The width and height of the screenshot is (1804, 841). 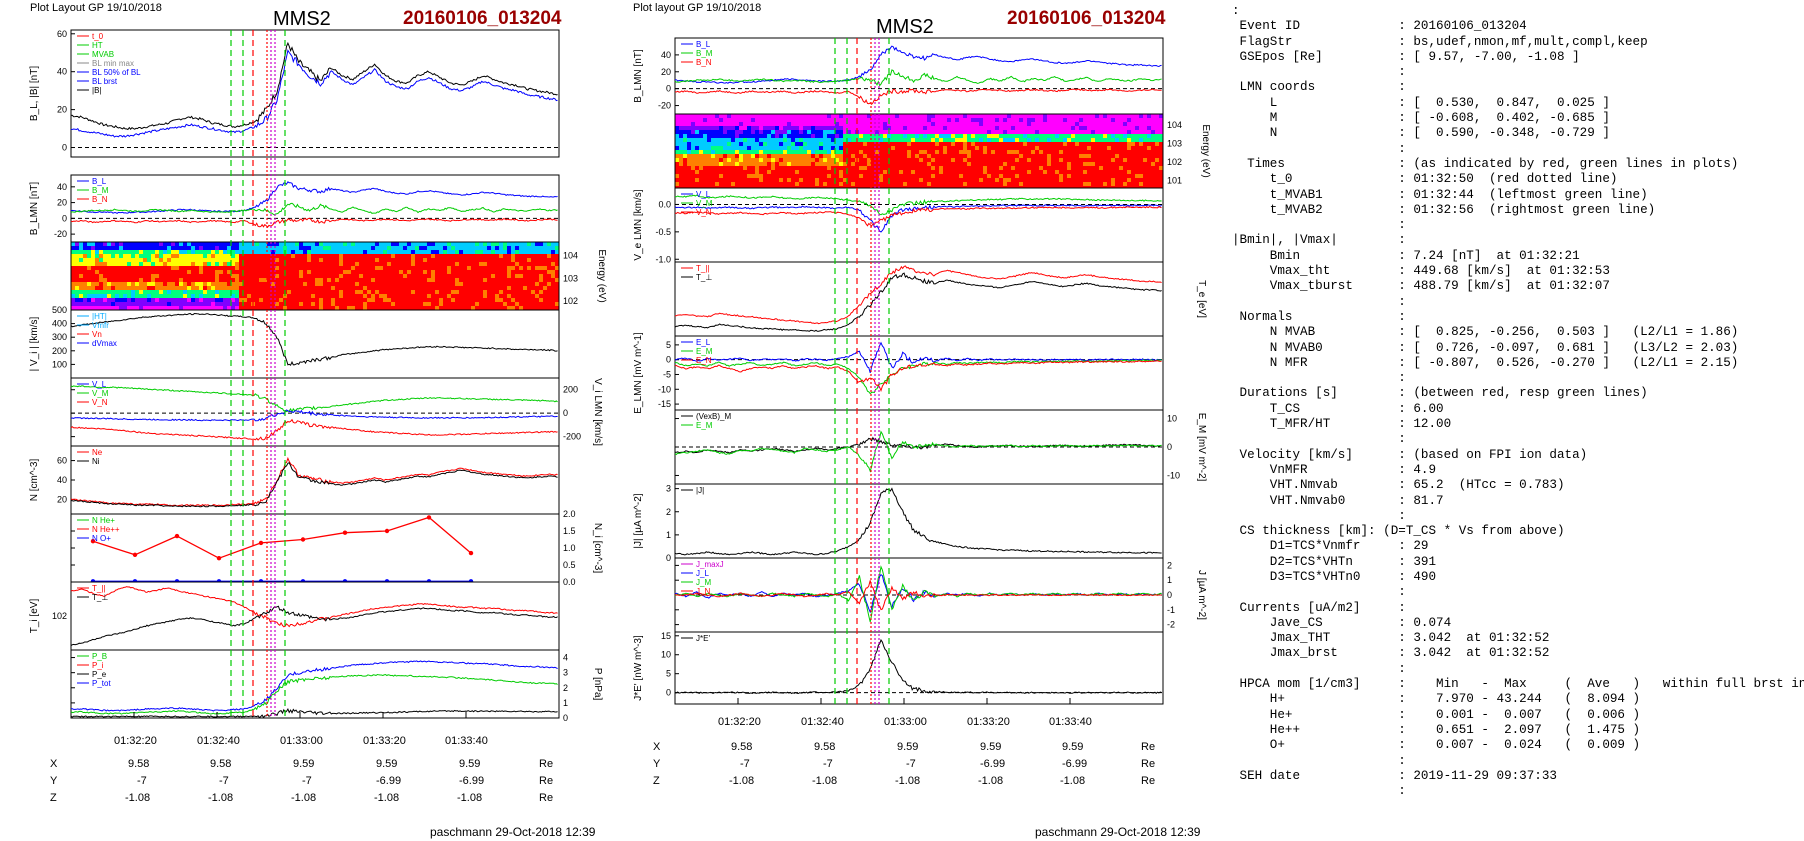 What do you see at coordinates (905, 722) in the screenshot?
I see `time-tick-label: 01:33:00` at bounding box center [905, 722].